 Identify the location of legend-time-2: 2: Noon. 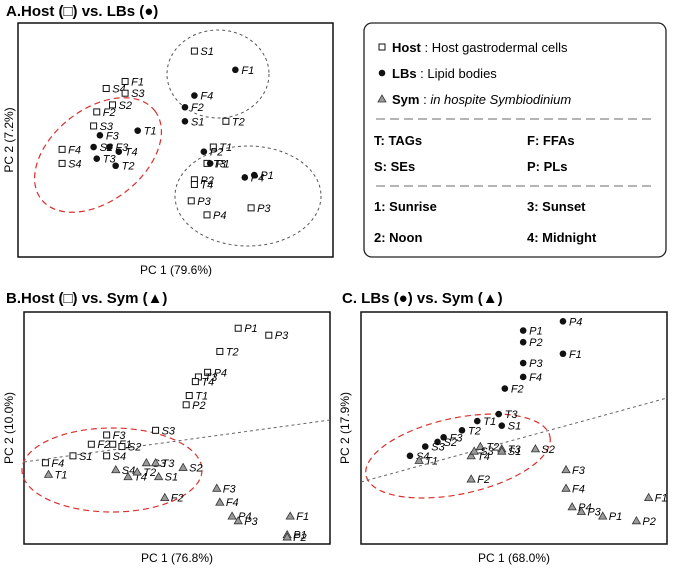
(398, 237).